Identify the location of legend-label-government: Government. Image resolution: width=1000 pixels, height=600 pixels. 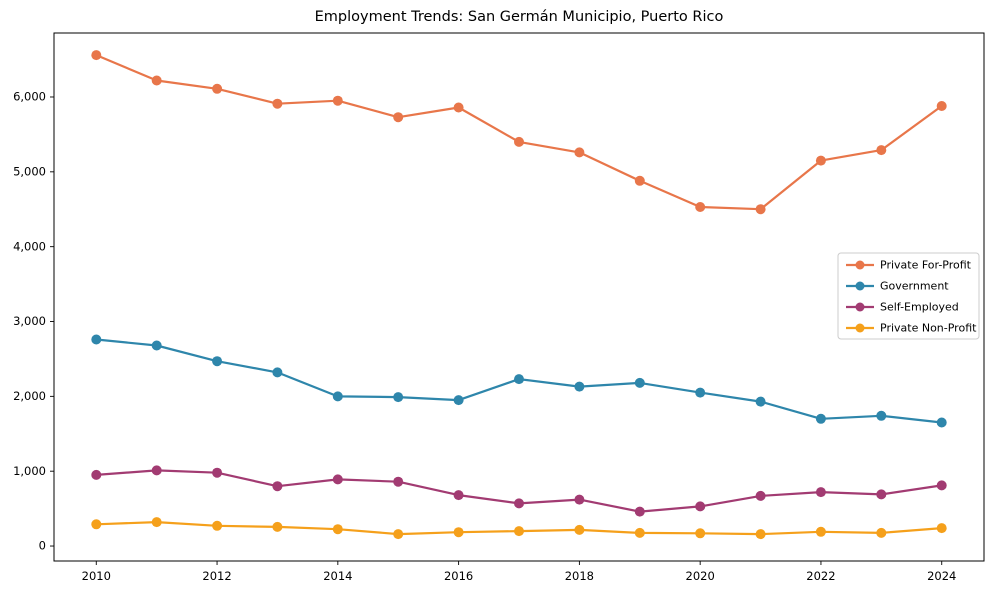
(914, 286).